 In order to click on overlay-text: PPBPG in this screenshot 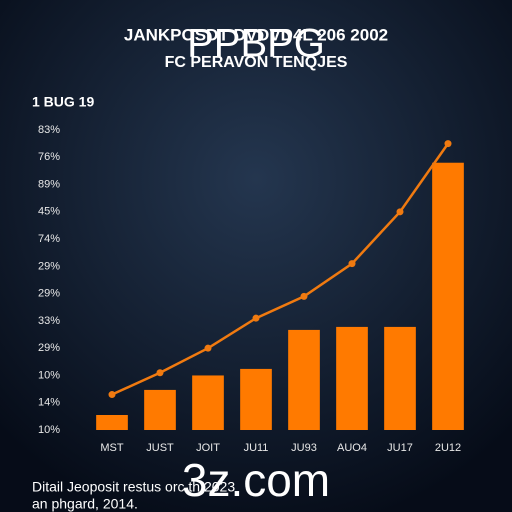, I will do `click(256, 44)`.